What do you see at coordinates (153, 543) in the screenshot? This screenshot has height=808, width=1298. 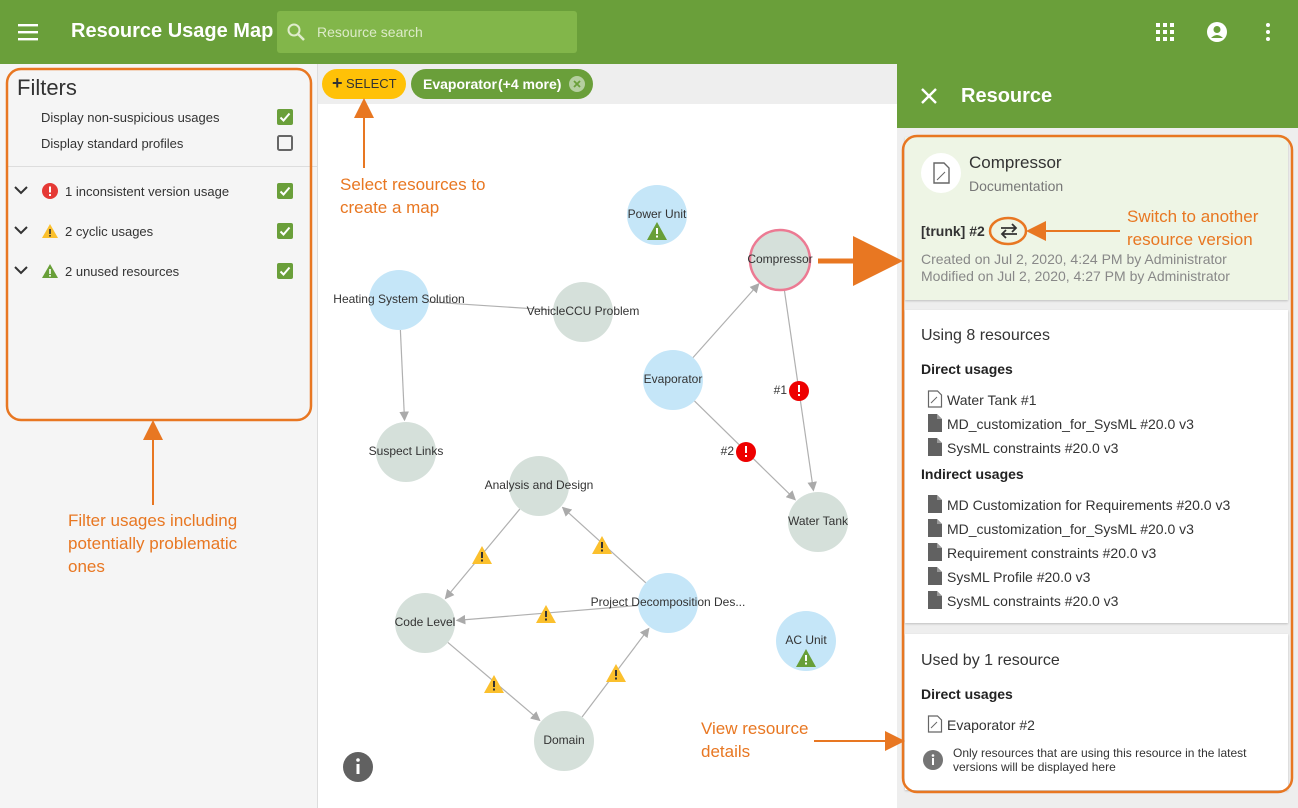 I see `annotation-text: potentially problematic` at bounding box center [153, 543].